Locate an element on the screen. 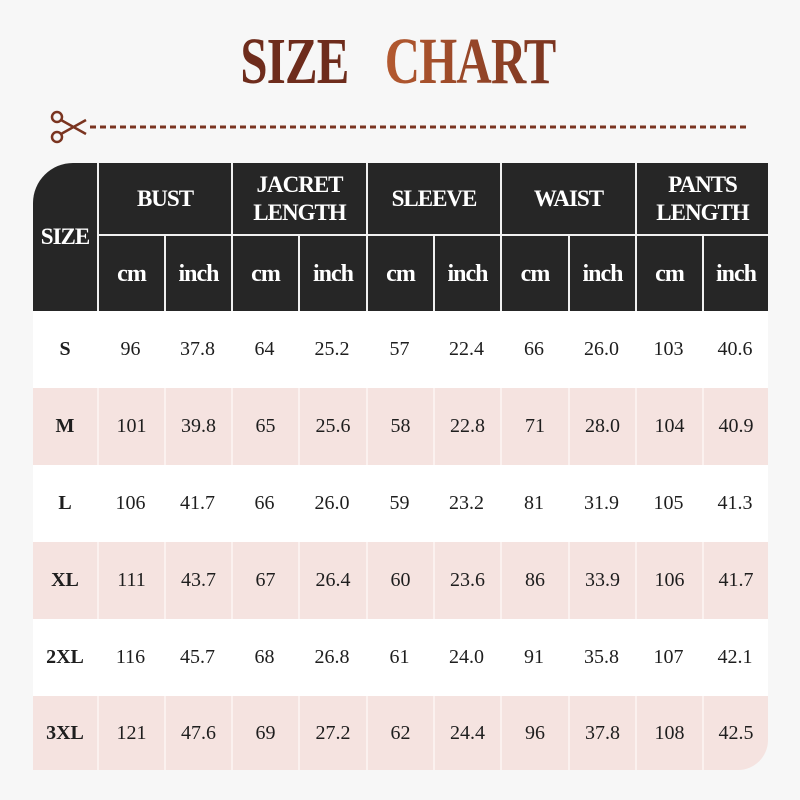 The image size is (800, 800). header-divider is located at coordinates (432, 235).